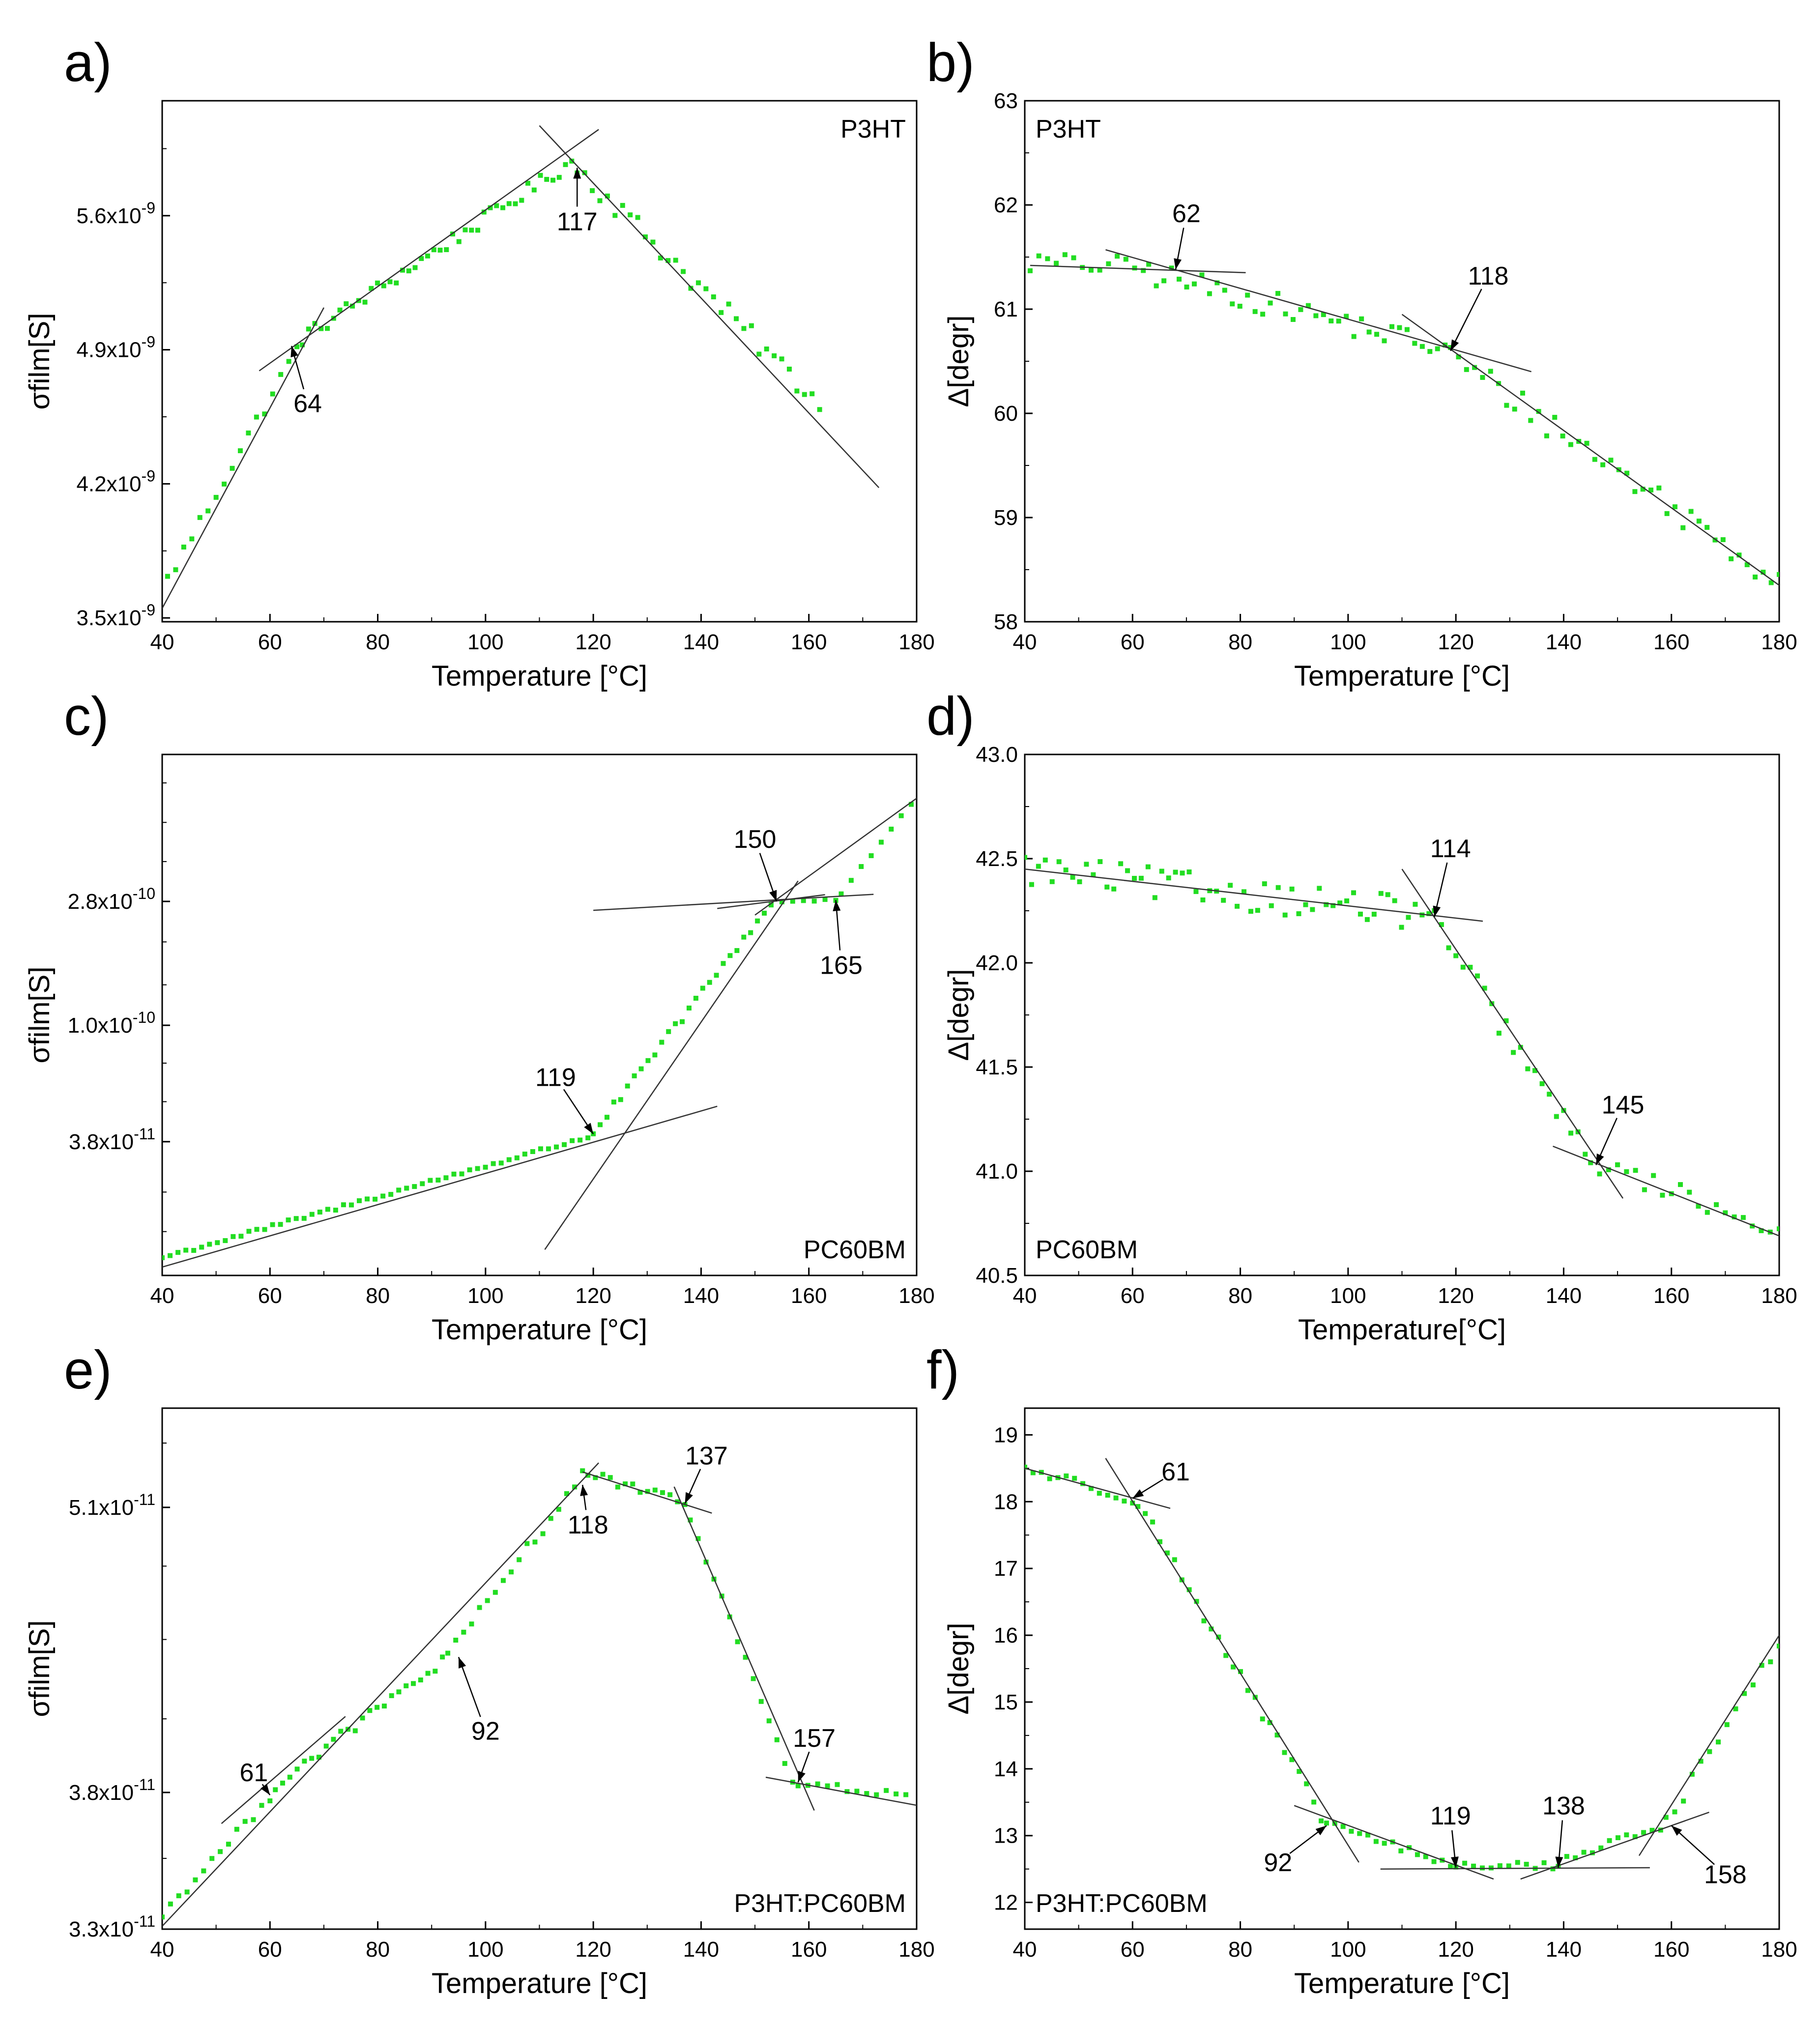  I want to click on x-tick-label: 60, so click(1133, 642).